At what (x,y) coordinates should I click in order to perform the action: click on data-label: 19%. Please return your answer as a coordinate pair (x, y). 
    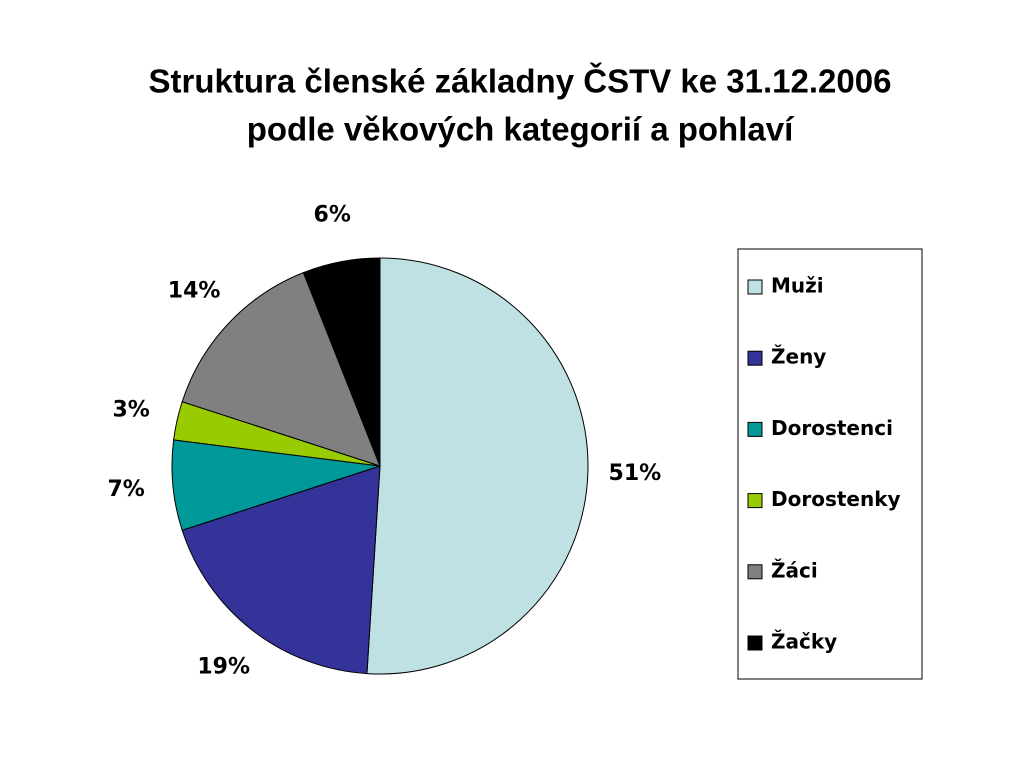
    Looking at the image, I should click on (223, 666).